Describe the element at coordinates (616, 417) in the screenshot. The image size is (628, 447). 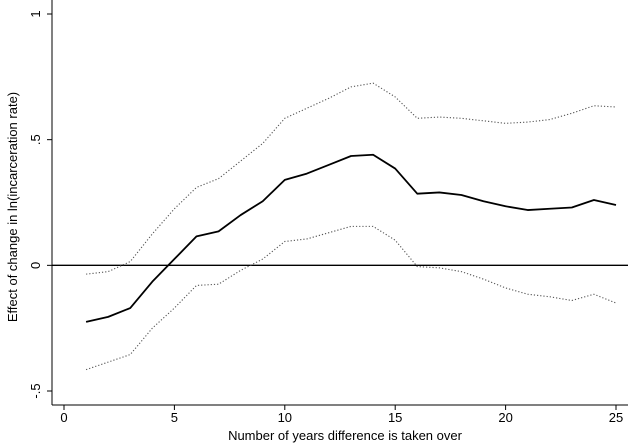
I see `x-tick-label: 25` at that location.